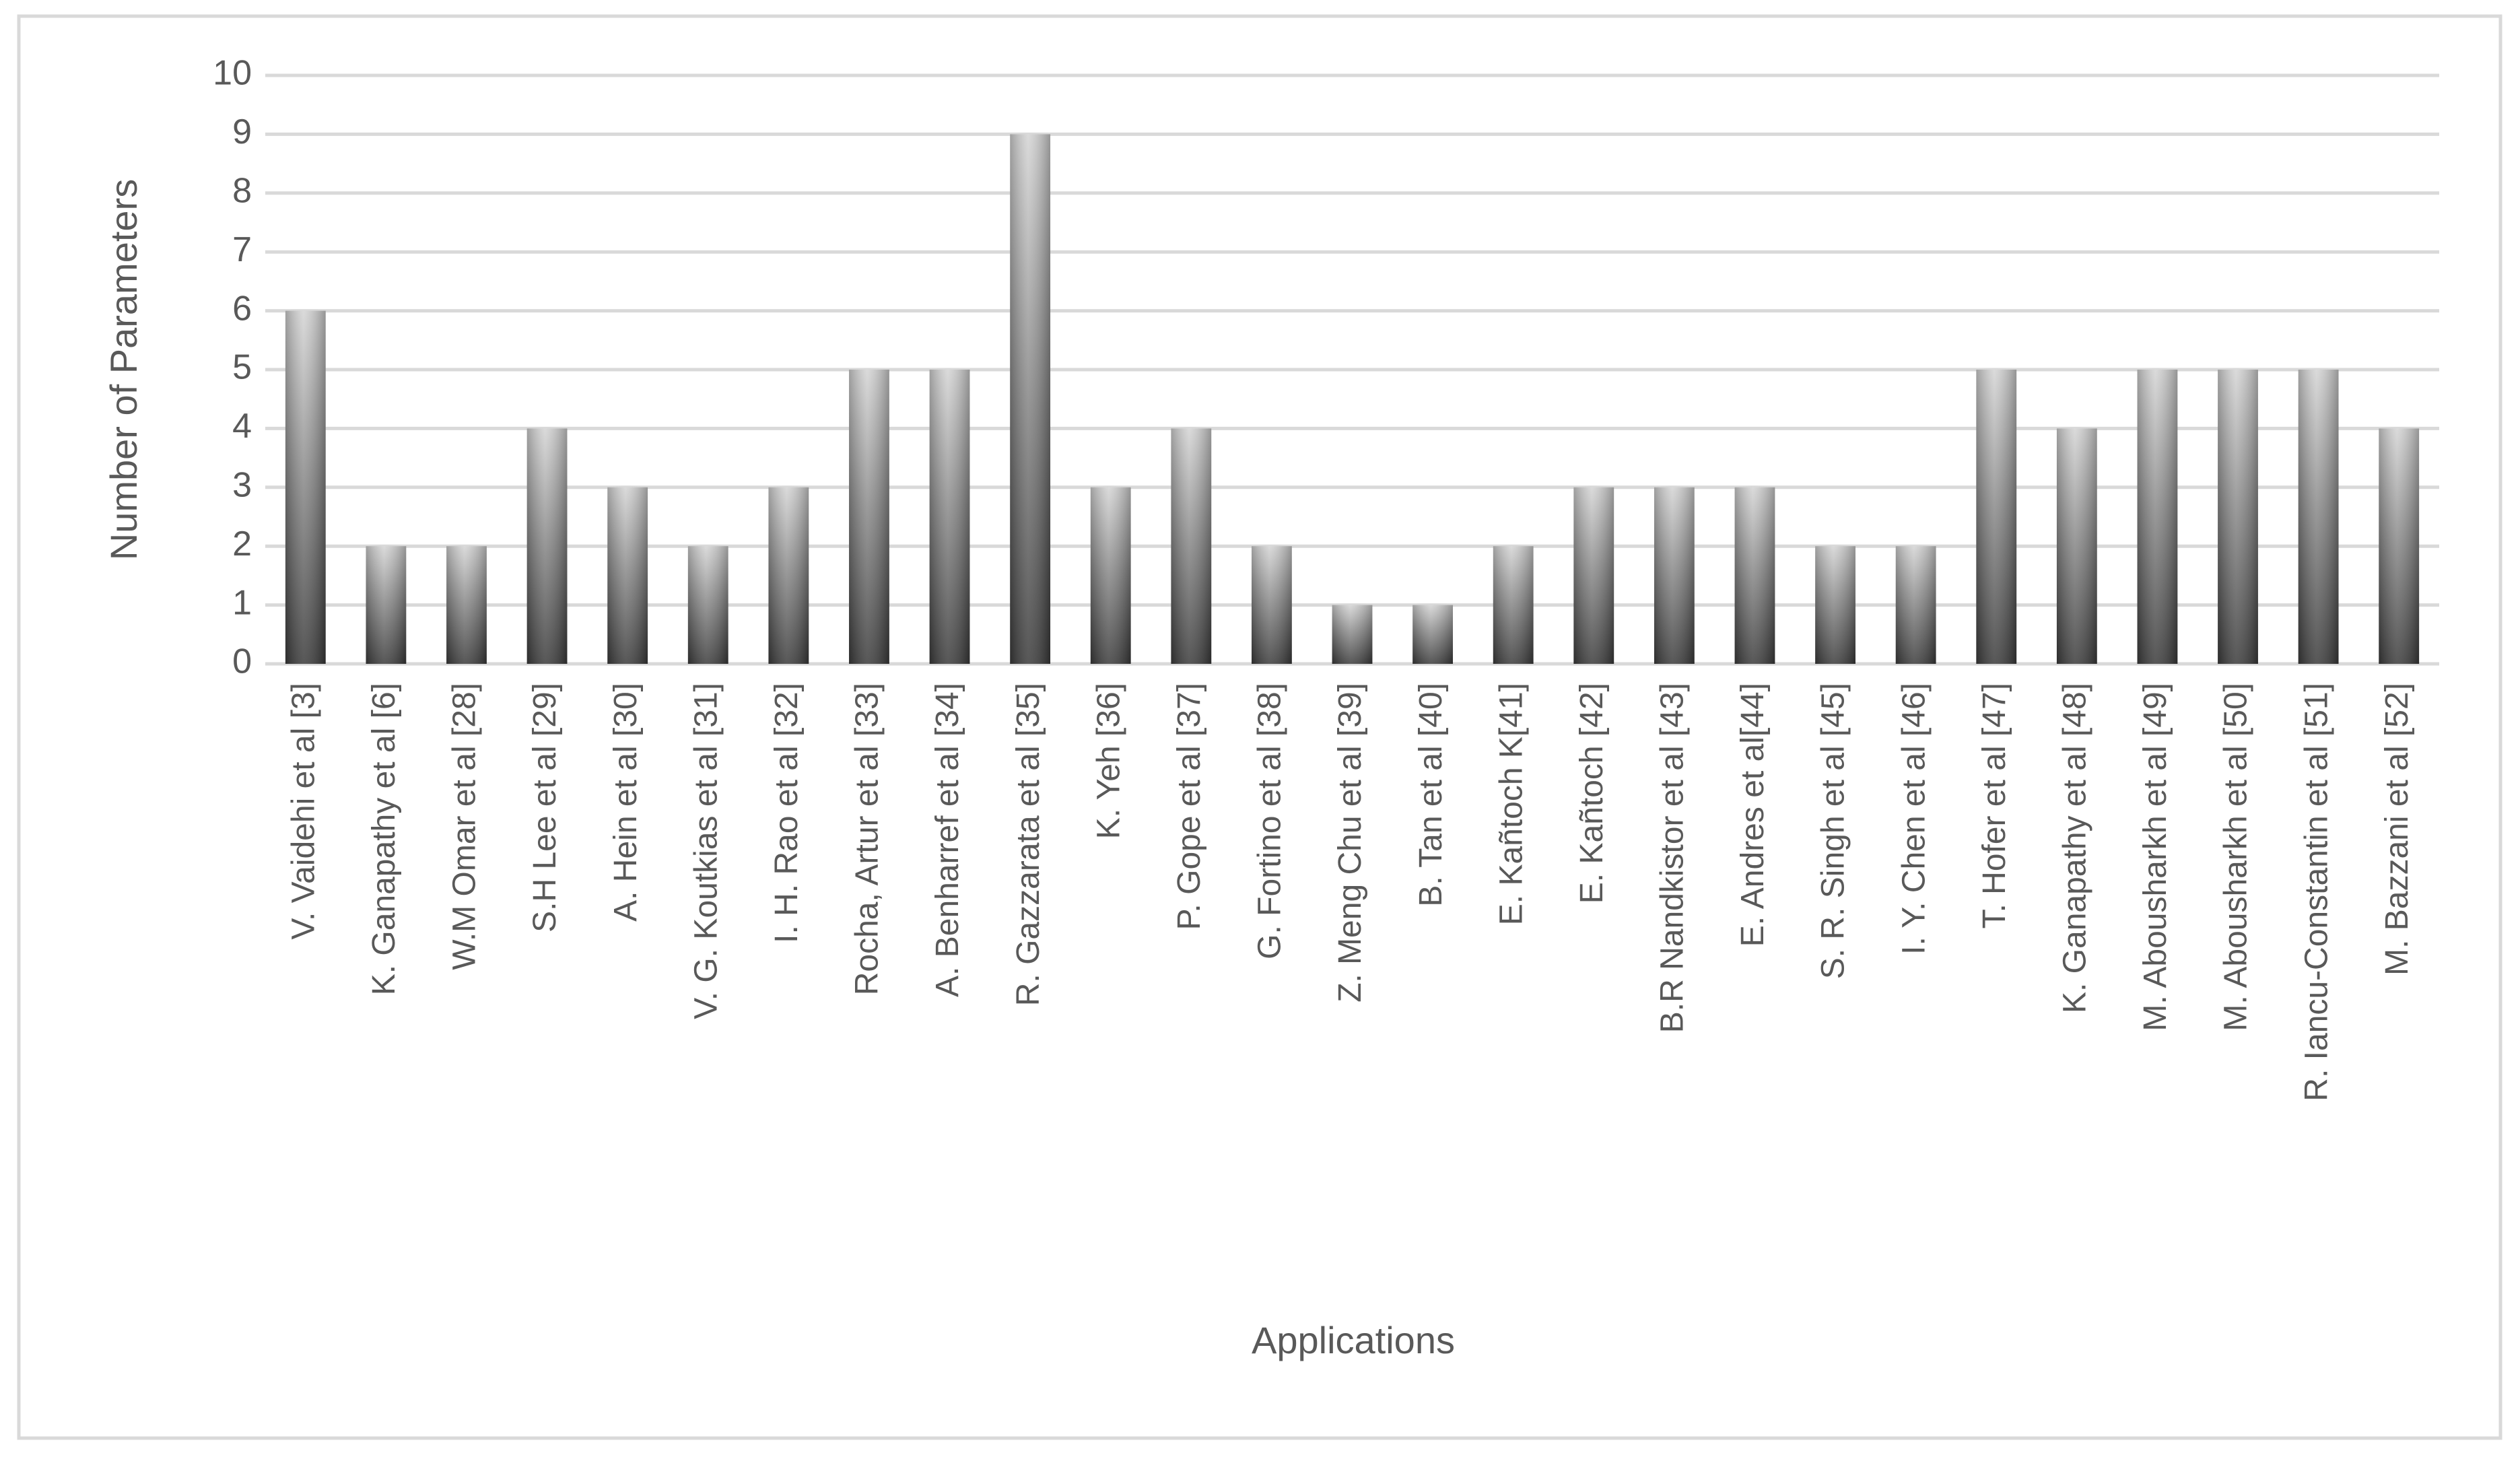  I want to click on y-tick-label: 3, so click(242, 485).